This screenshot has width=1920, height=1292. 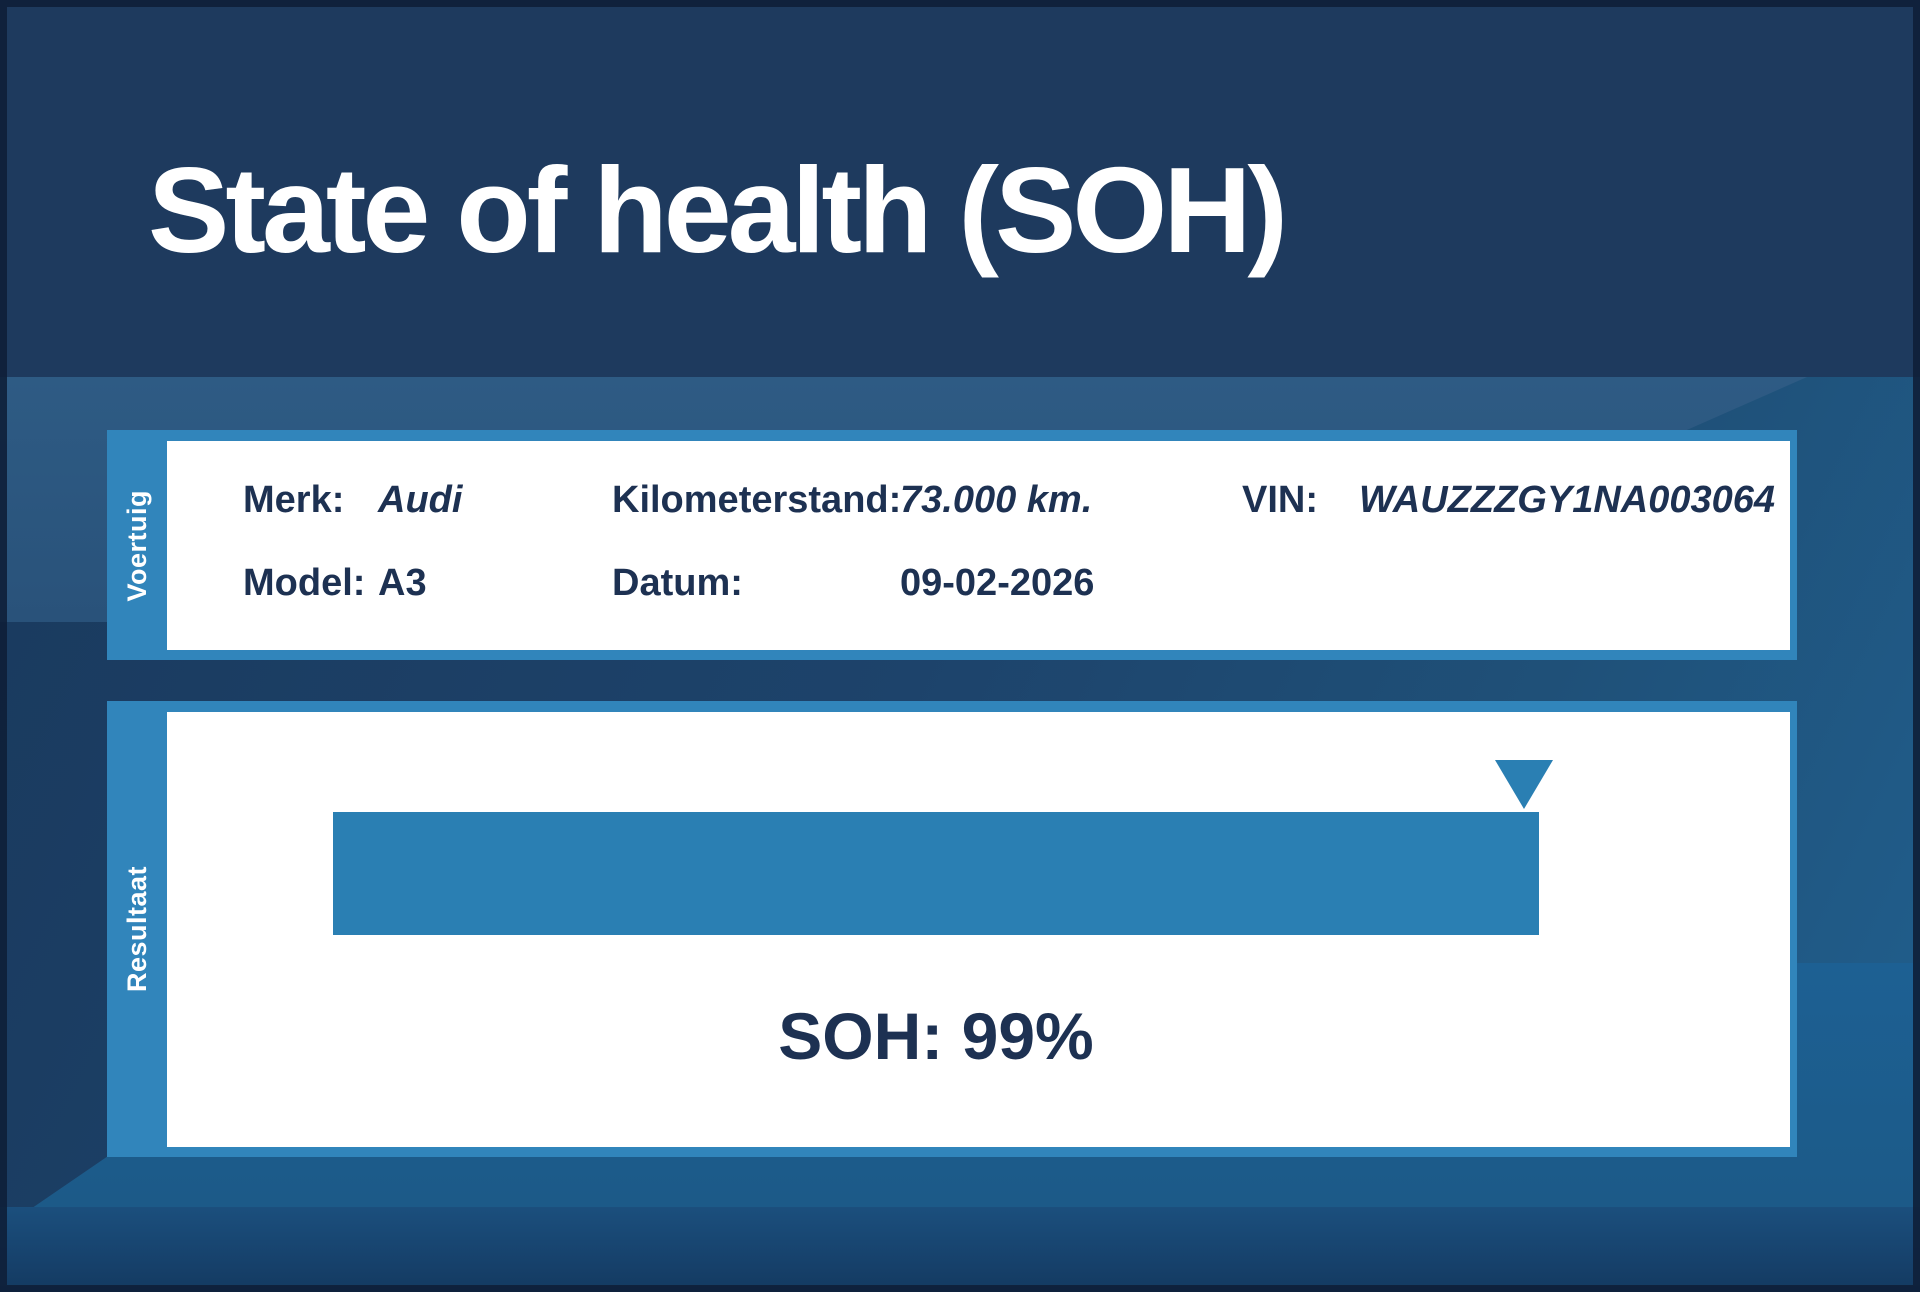 What do you see at coordinates (936, 873) in the screenshot?
I see `soh-gauge-bar` at bounding box center [936, 873].